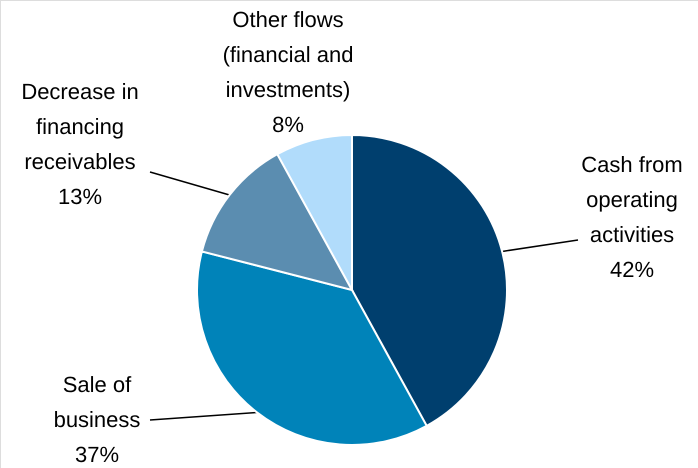 The width and height of the screenshot is (698, 468). Describe the element at coordinates (80, 126) in the screenshot. I see `slice-label: Decrease in financing receivables` at that location.